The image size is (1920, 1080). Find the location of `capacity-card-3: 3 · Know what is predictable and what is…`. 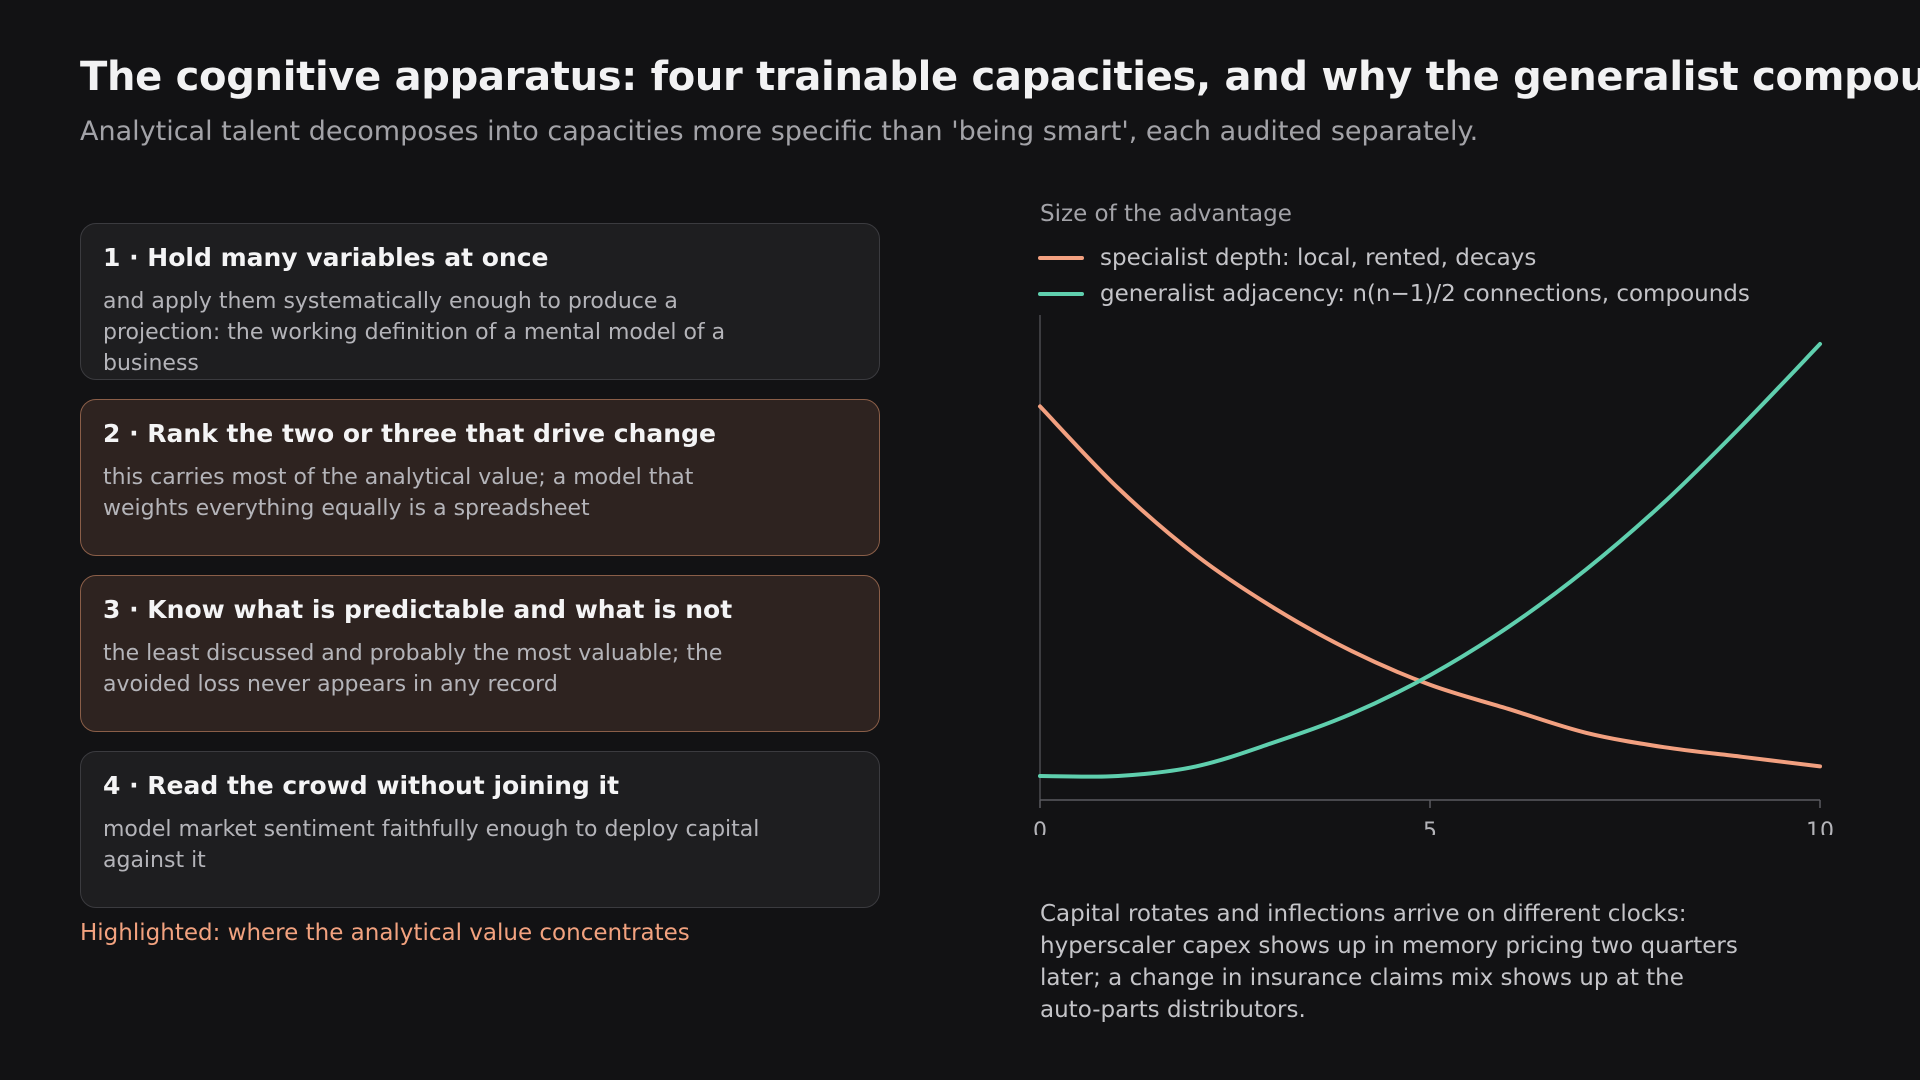

capacity-card-3: 3 · Know what is predictable and what is… is located at coordinates (480, 653).